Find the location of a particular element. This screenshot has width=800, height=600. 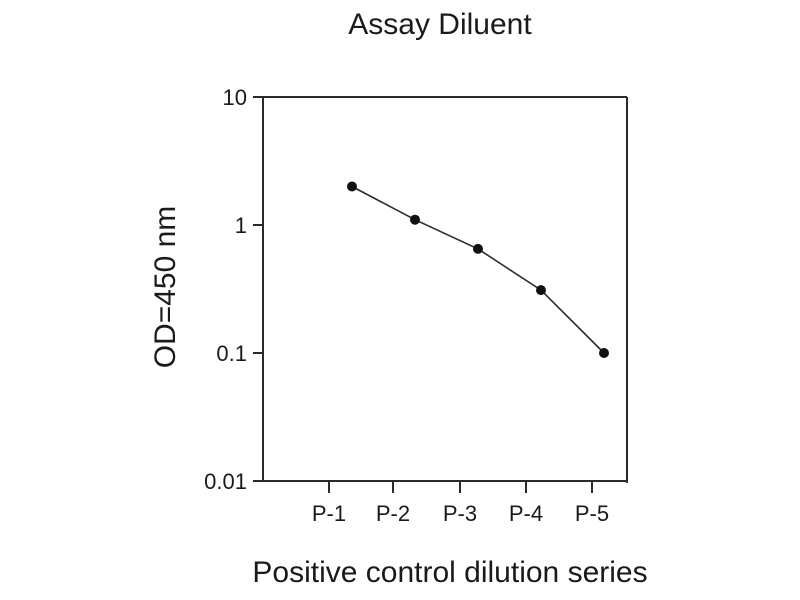

data-line is located at coordinates (478, 269).